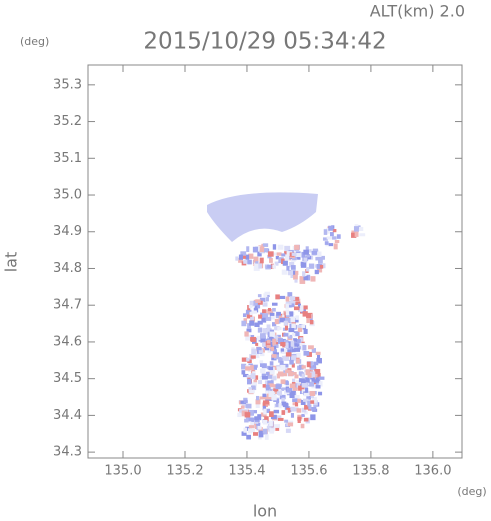 Image resolution: width=491 pixels, height=521 pixels. Describe the element at coordinates (67, 452) in the screenshot. I see `y-tick-label: 34.3` at that location.